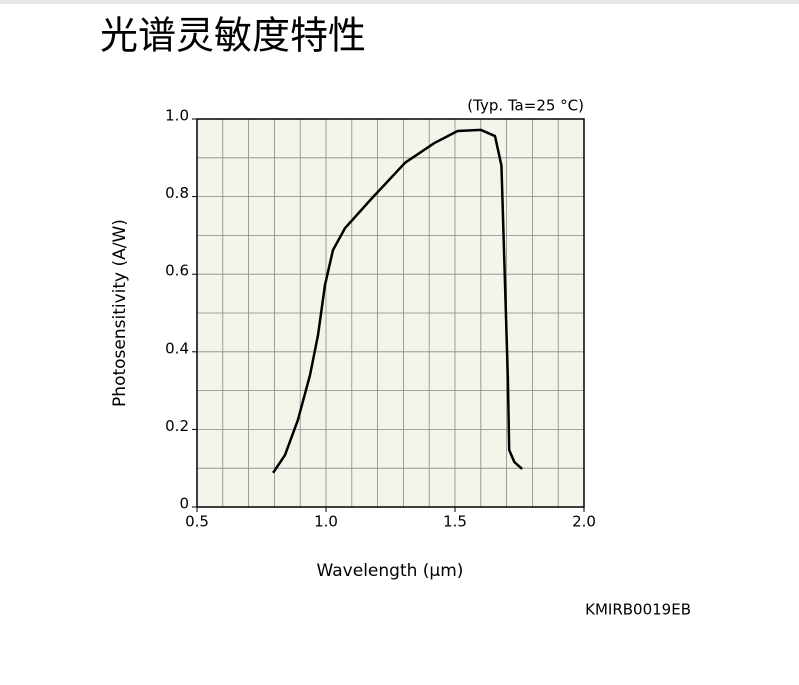 The image size is (799, 685). What do you see at coordinates (638, 610) in the screenshot?
I see `figure-code: KMIRB0019EB` at bounding box center [638, 610].